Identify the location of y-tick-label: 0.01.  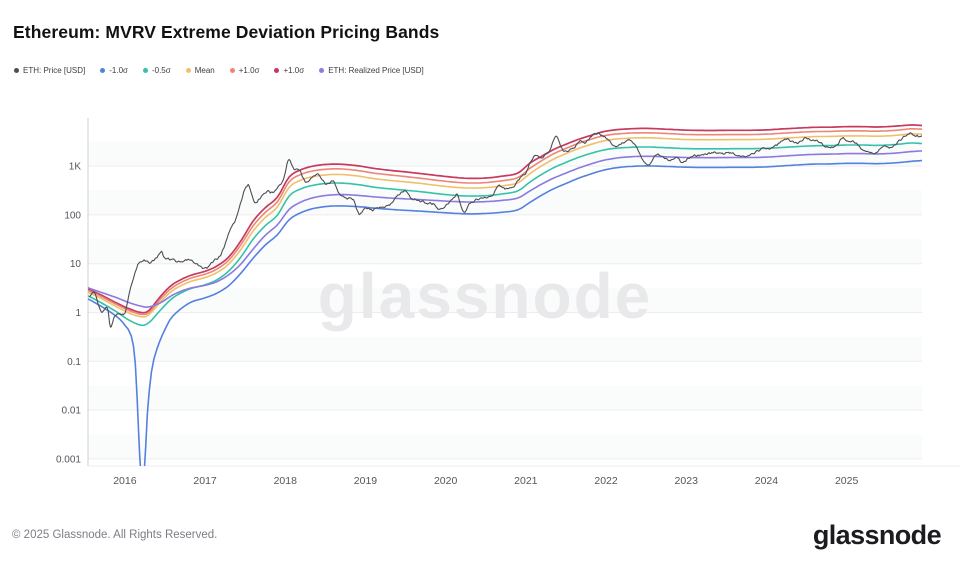
(72, 411).